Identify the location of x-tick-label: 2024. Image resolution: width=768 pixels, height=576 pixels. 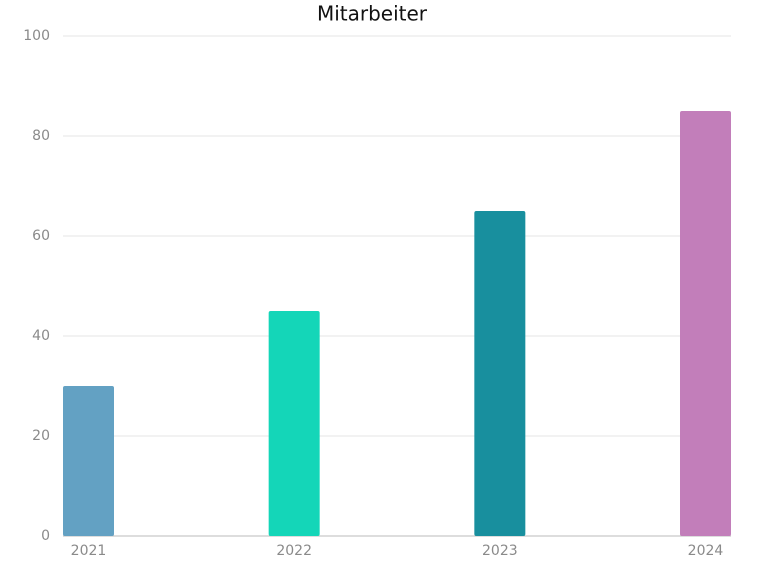
(706, 551).